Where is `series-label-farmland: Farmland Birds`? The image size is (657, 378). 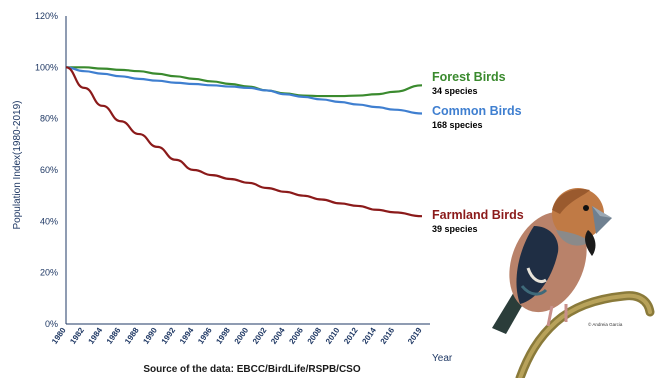
series-label-farmland: Farmland Birds is located at coordinates (478, 215).